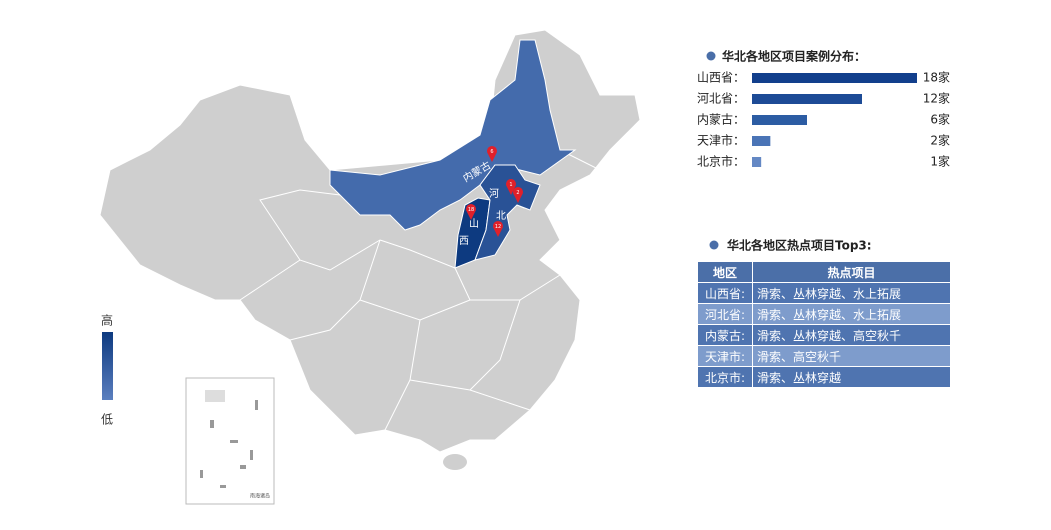 The image size is (1051, 530). Describe the element at coordinates (229, 439) in the screenshot. I see `inset-islands` at that location.